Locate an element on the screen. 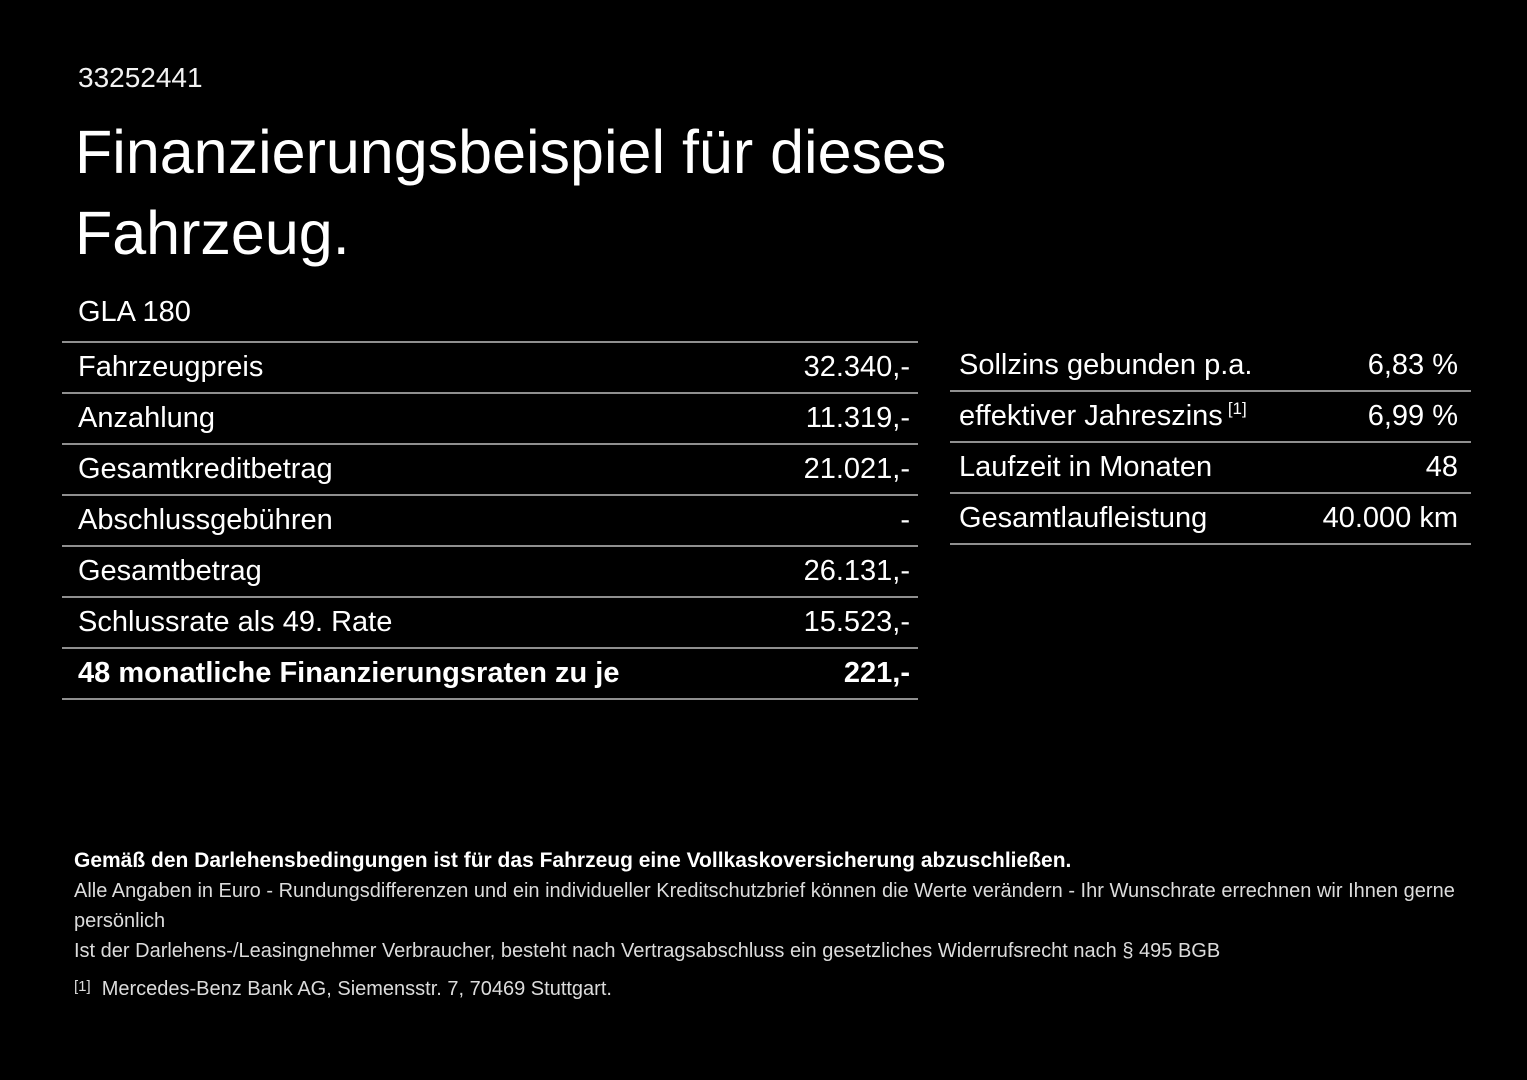  table-row-gesamtlaufleistung: Gesamtlaufleistung 40.000 km is located at coordinates (1210, 519).